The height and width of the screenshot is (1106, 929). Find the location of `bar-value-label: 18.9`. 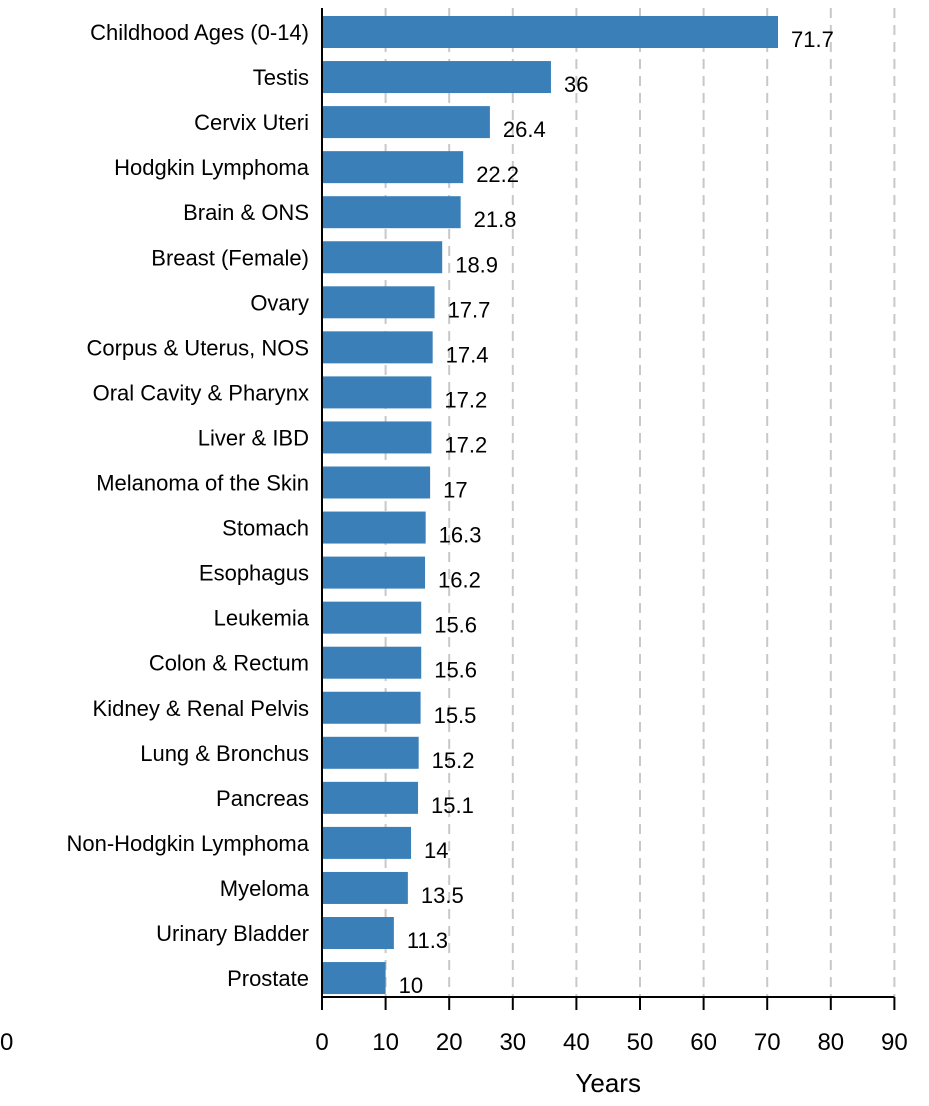

bar-value-label: 18.9 is located at coordinates (476, 264).